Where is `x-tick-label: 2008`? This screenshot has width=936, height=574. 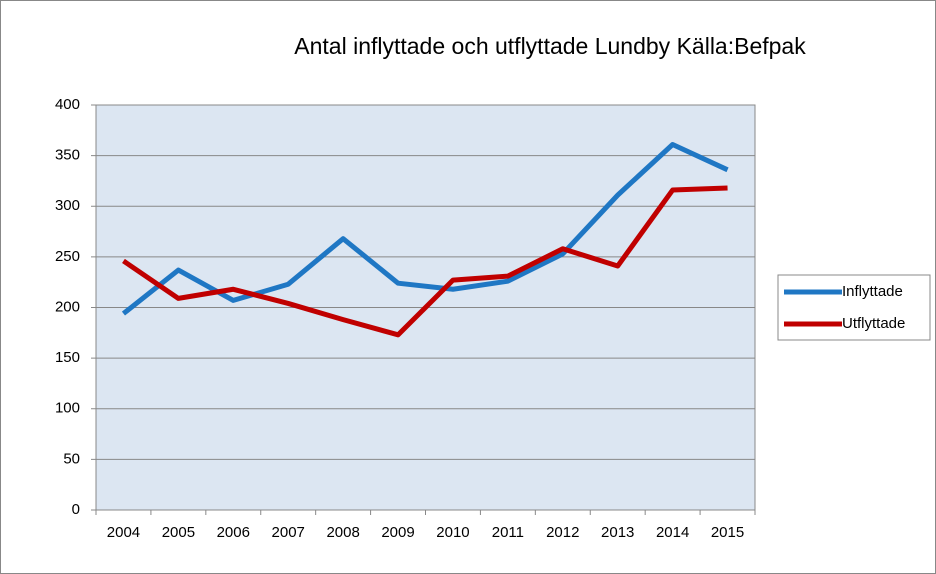
x-tick-label: 2008 is located at coordinates (342, 532).